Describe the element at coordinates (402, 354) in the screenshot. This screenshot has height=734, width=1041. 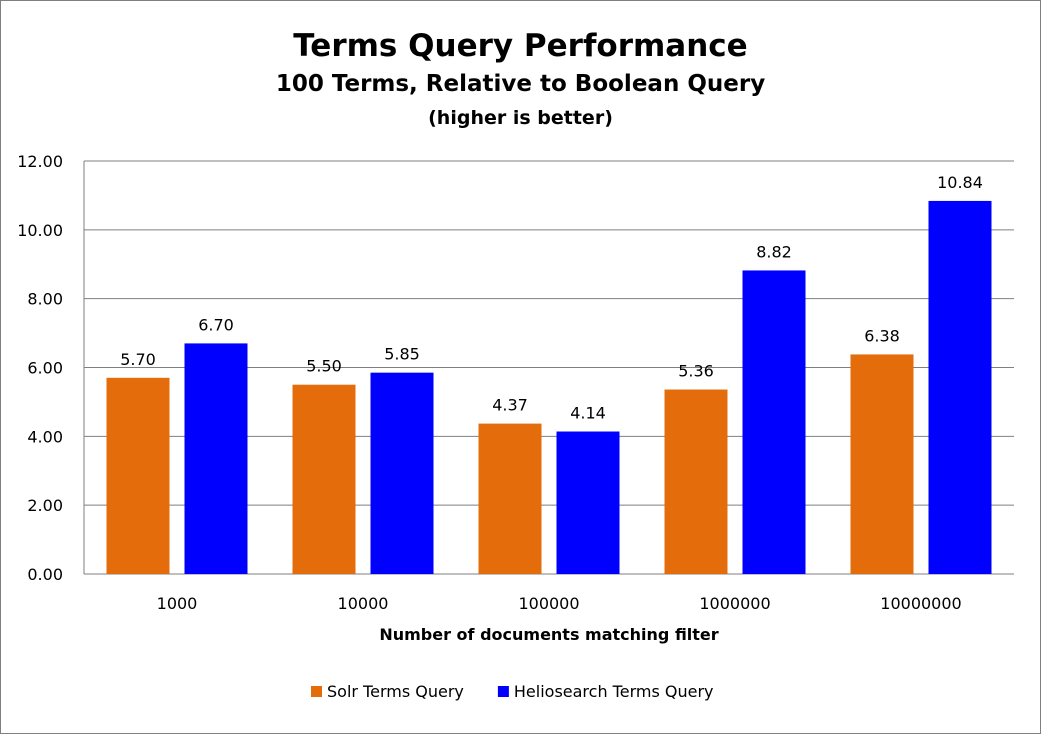
I see `data-label: 5.85` at that location.